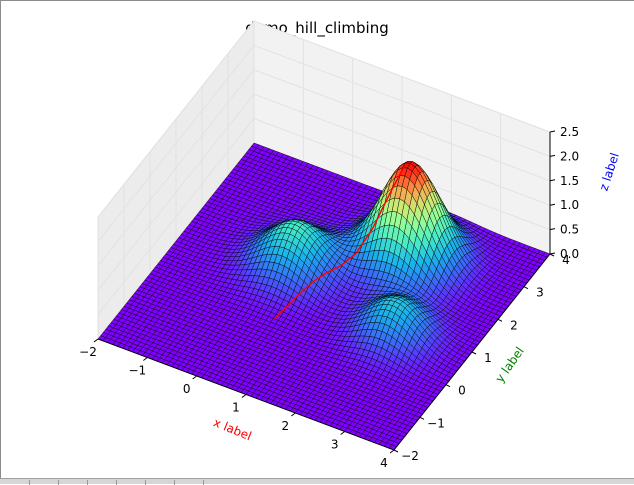  Describe the element at coordinates (510, 364) in the screenshot. I see `y-axis-label: y label` at that location.